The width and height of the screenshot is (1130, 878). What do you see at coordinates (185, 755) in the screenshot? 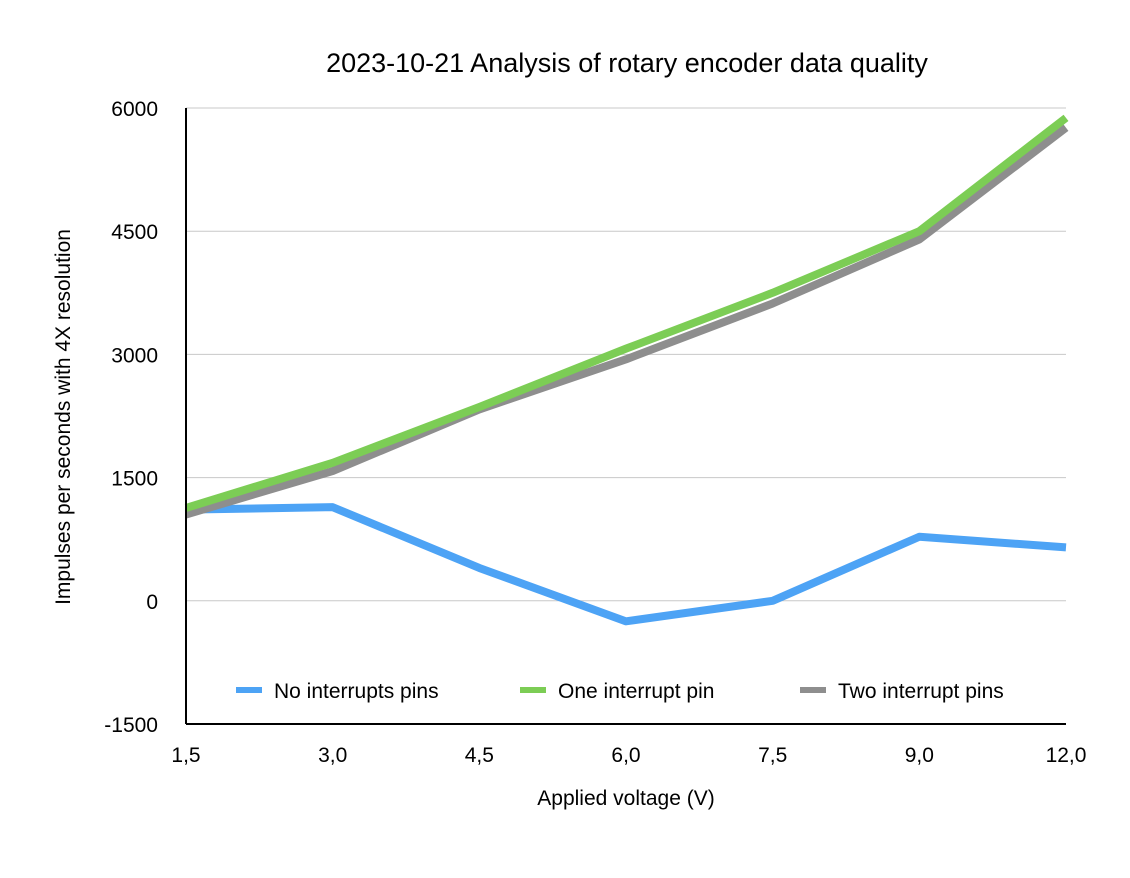
I see `x-tick-label: 1,5` at bounding box center [185, 755].